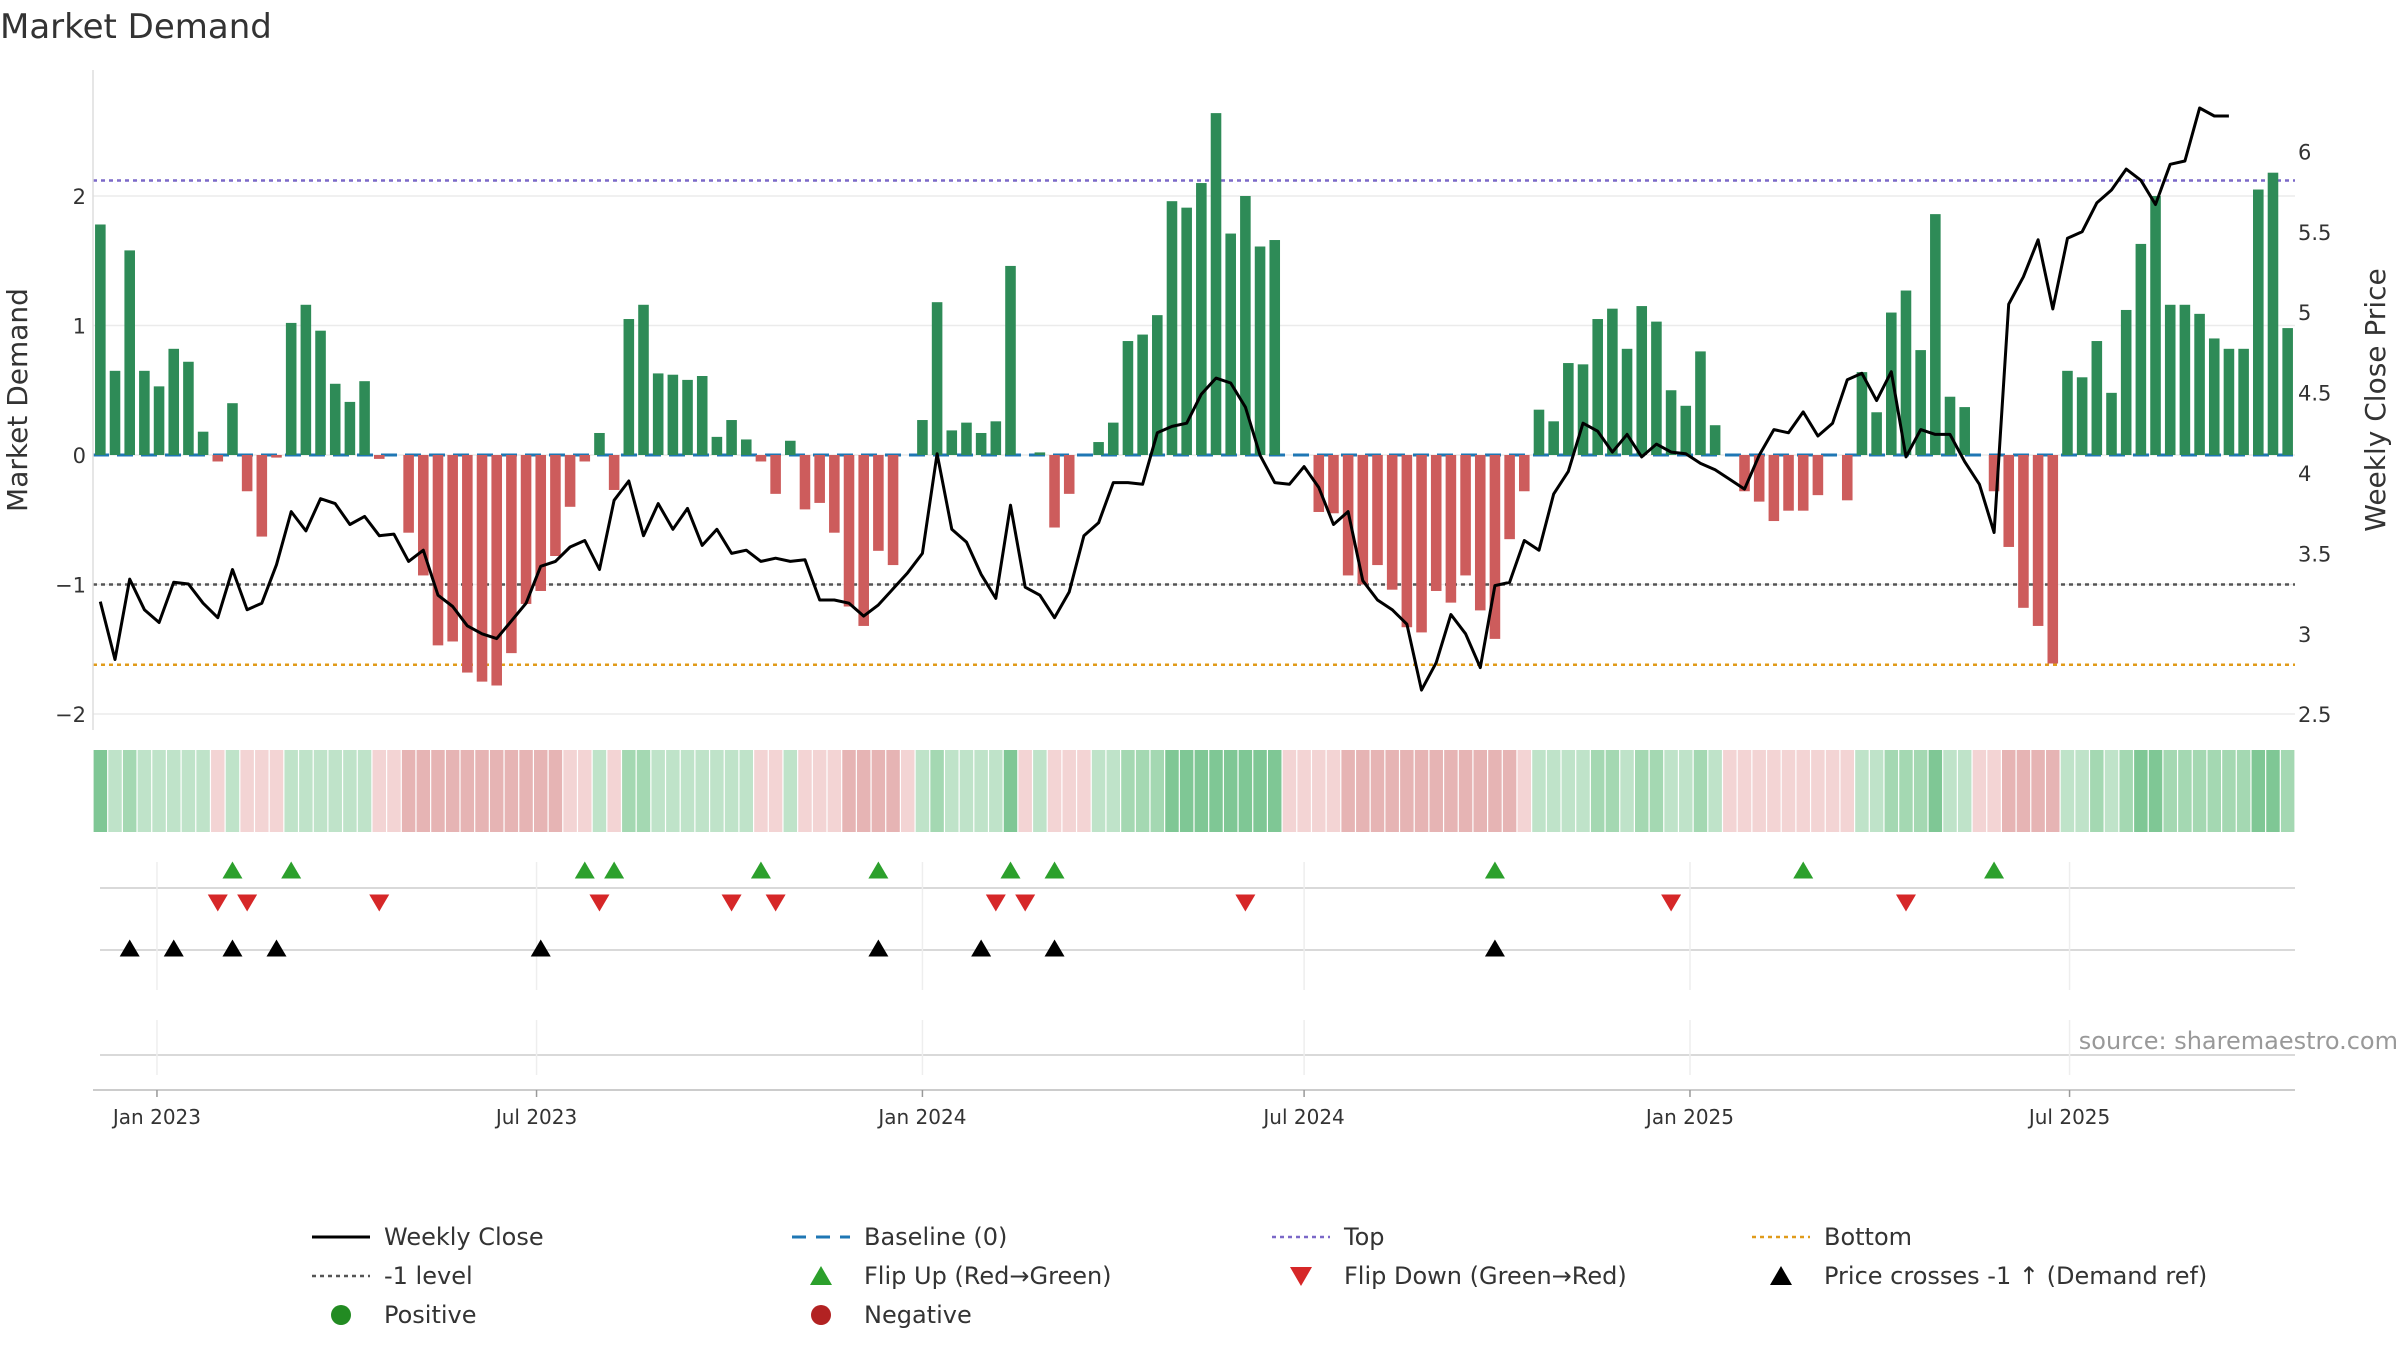 This screenshot has width=2400, height=1350. What do you see at coordinates (1458, 1276) in the screenshot?
I see `legend-item-6: Flip Down (Green→Red)` at bounding box center [1458, 1276].